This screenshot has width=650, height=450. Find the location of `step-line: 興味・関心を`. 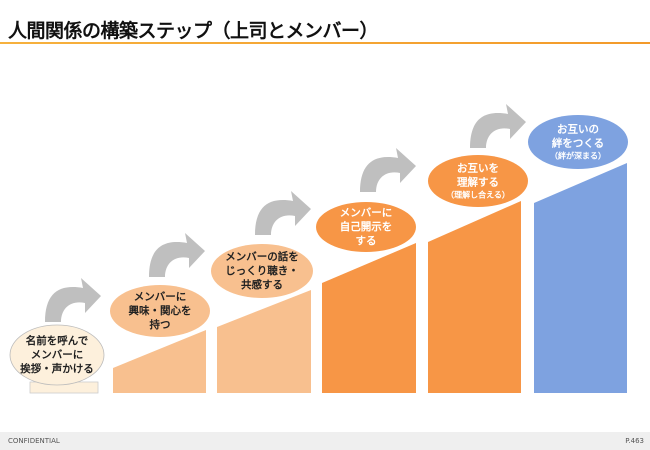

step-line: 興味・関心を is located at coordinates (160, 311).